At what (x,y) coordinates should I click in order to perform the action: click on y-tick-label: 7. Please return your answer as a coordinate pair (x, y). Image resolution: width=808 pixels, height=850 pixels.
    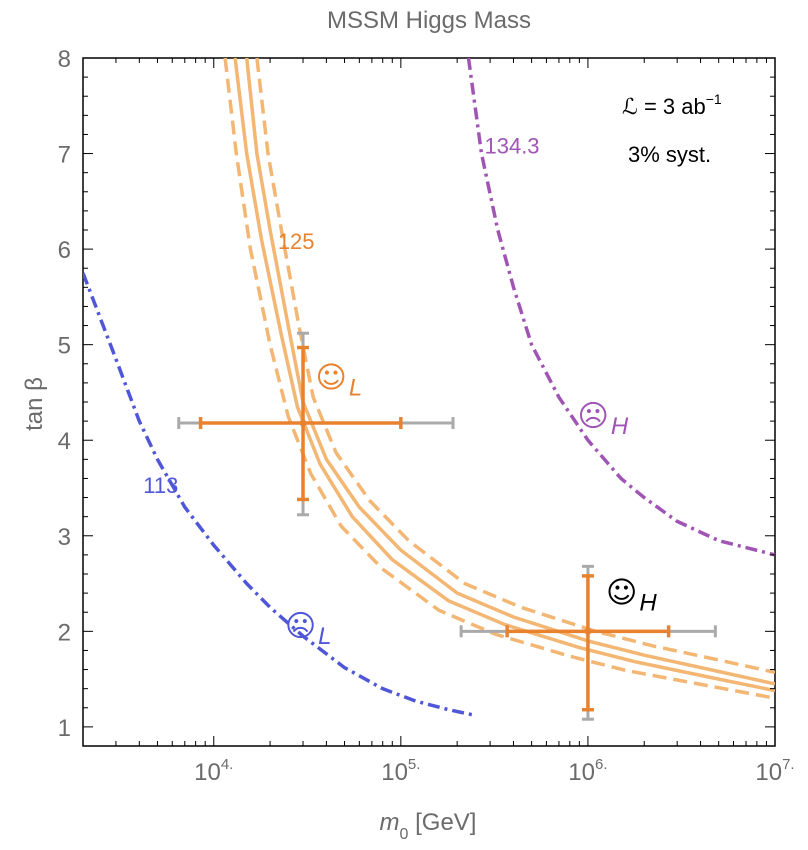
    Looking at the image, I should click on (64, 155).